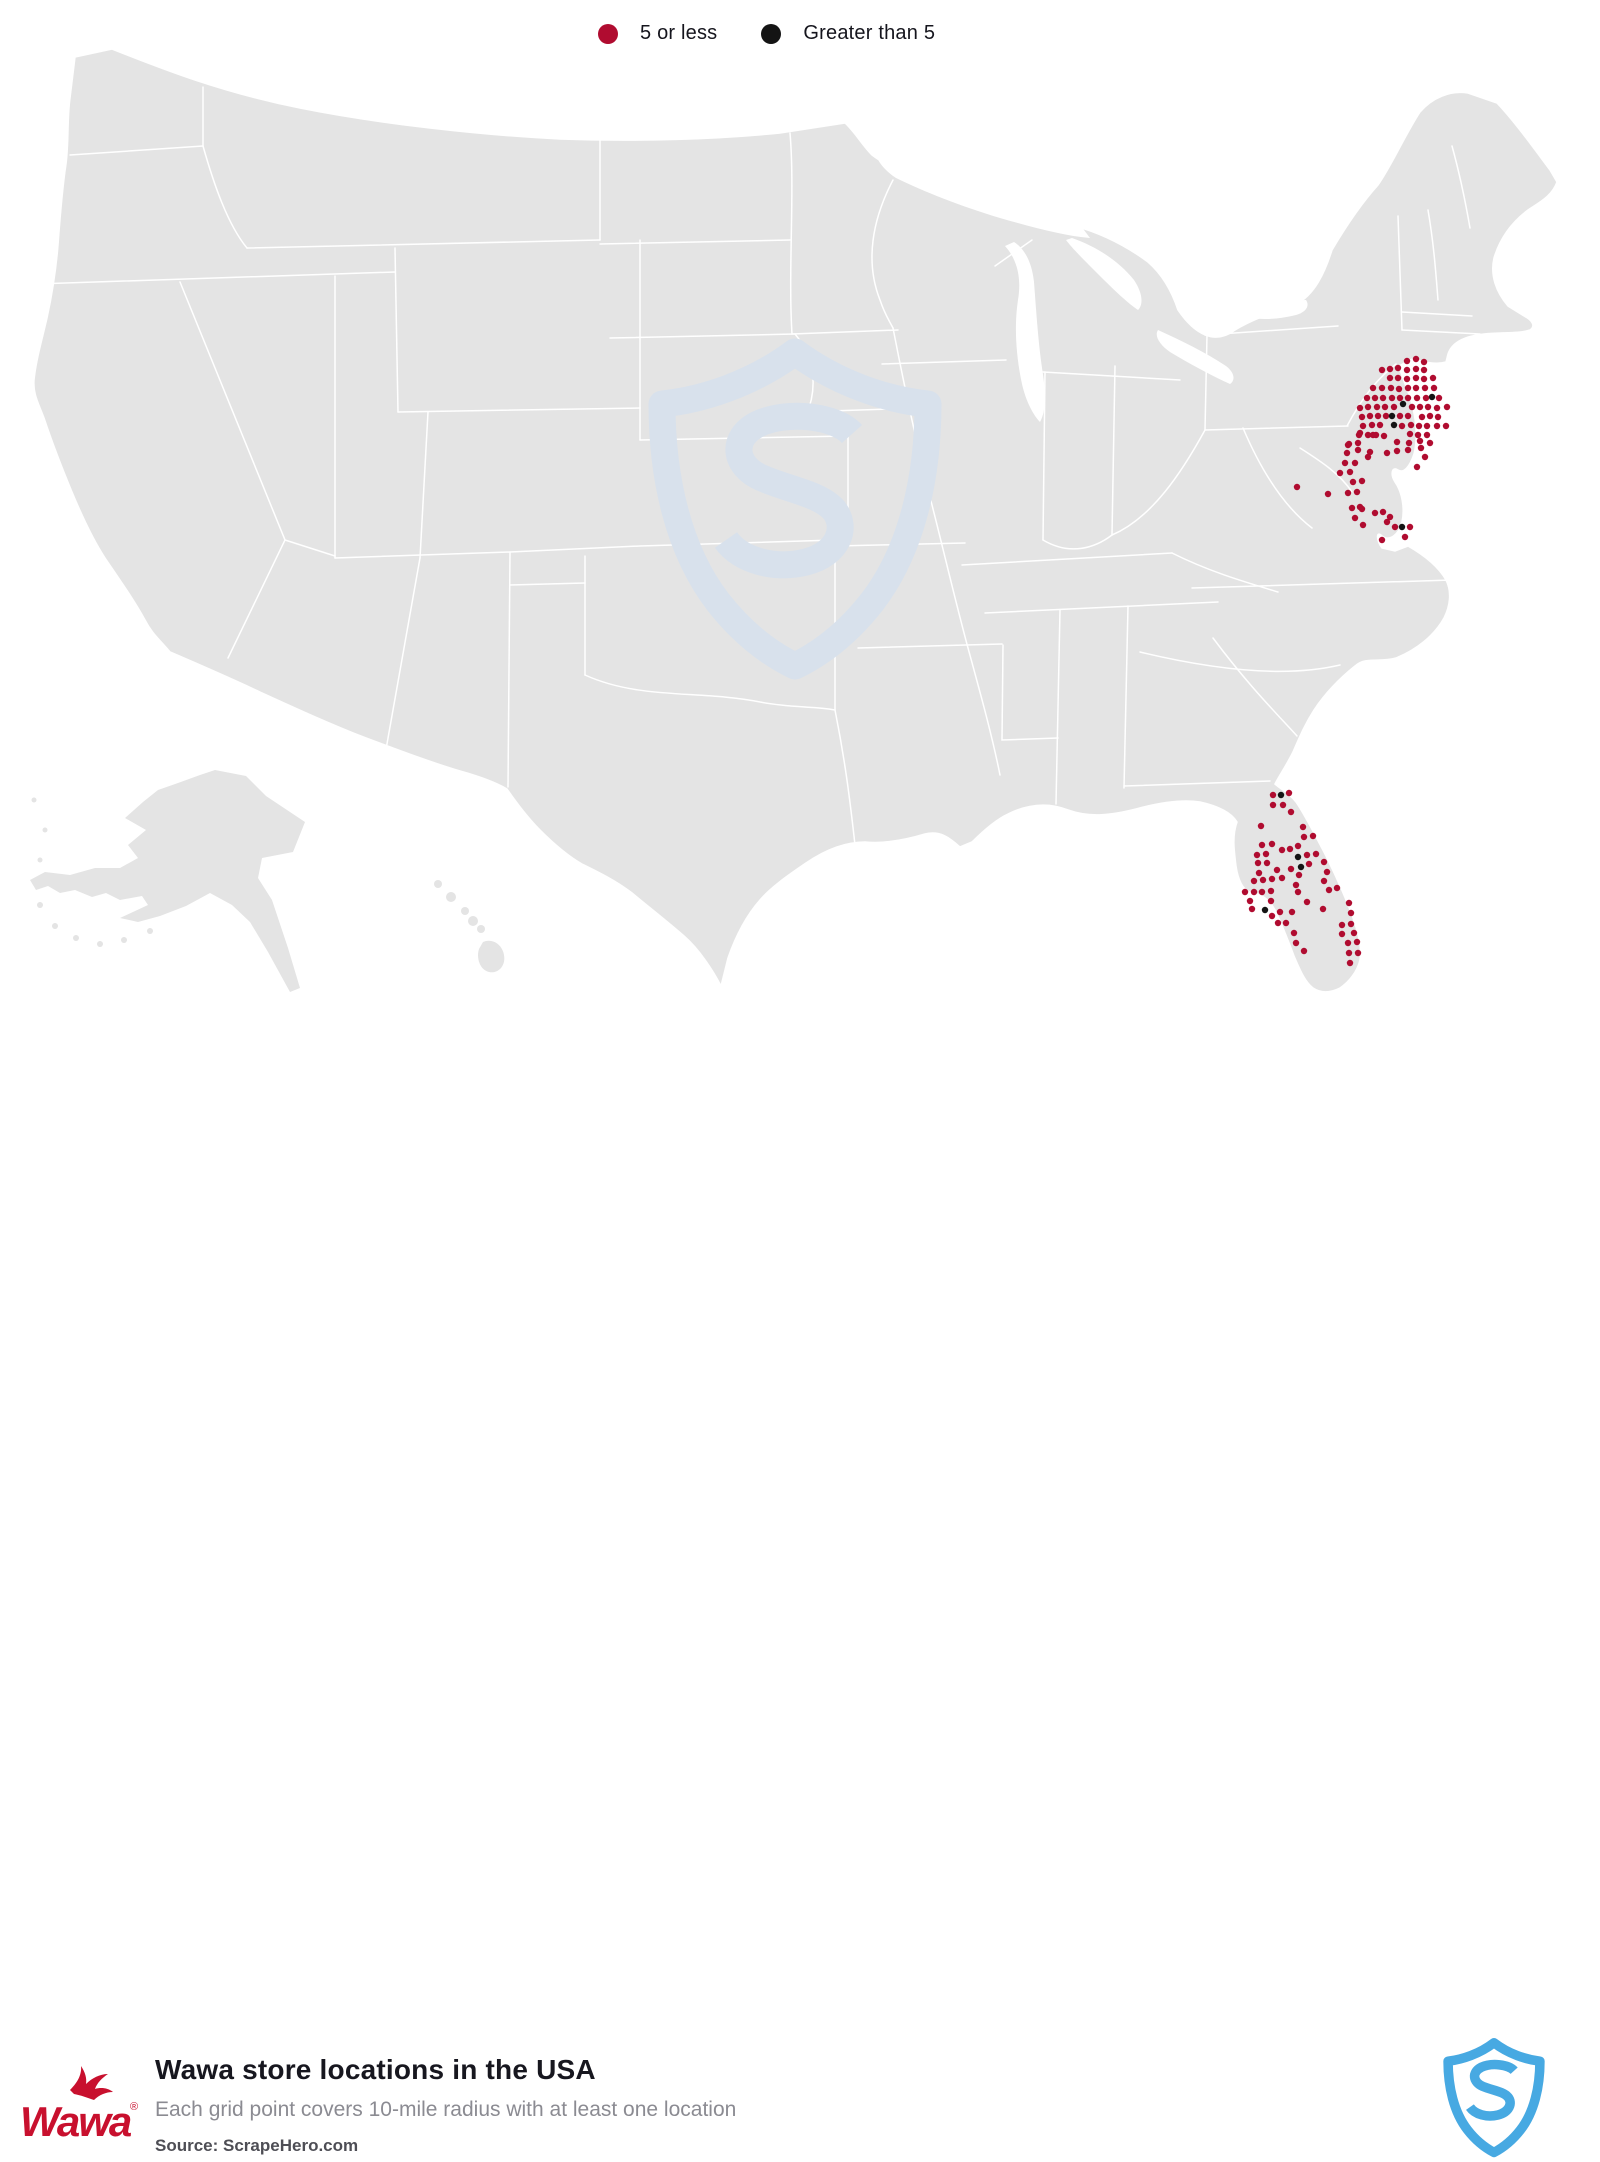 The image size is (1600, 2162). I want to click on hawaii, so click(469, 926).